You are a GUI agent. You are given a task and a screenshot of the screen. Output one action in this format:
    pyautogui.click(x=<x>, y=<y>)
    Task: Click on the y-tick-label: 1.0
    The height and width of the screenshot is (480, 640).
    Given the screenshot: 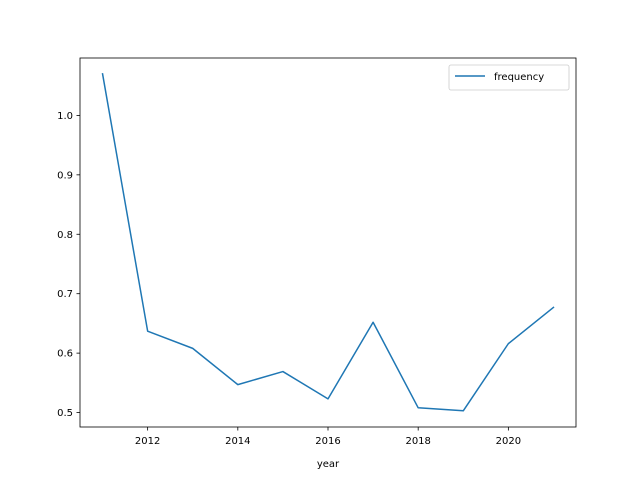 What is the action you would take?
    pyautogui.click(x=65, y=116)
    